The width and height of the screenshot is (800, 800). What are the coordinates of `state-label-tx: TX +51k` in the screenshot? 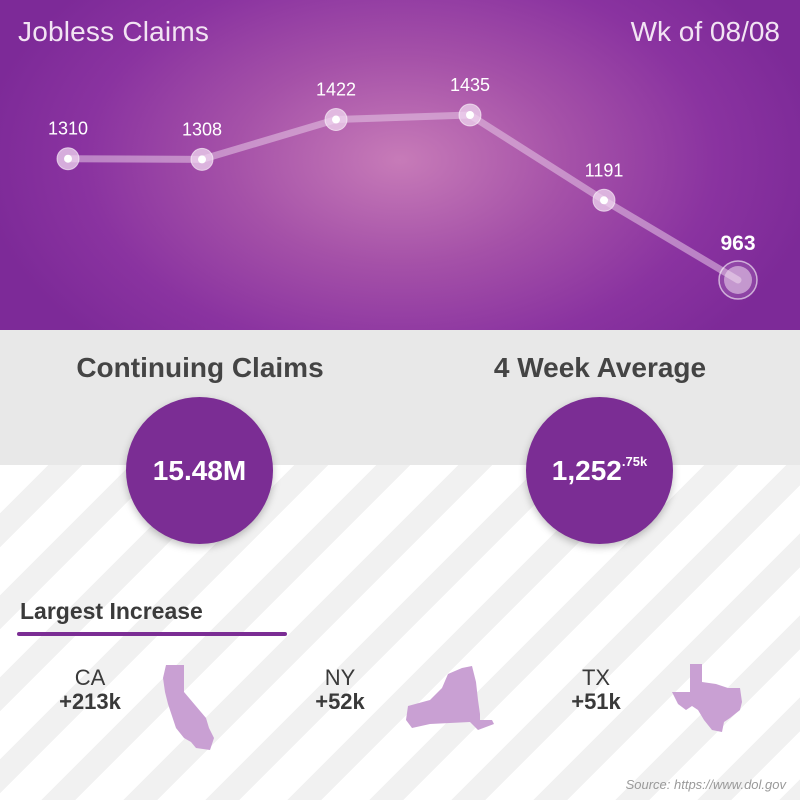 It's located at (596, 690).